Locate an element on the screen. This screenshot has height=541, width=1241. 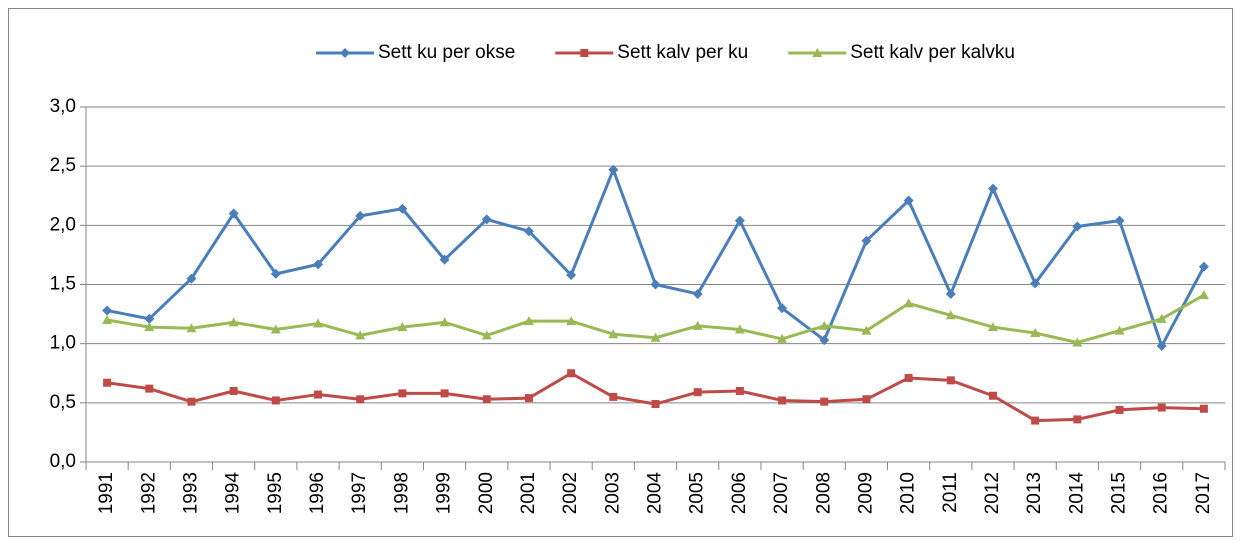
y-tick-label: 1,5 is located at coordinates (63, 284).